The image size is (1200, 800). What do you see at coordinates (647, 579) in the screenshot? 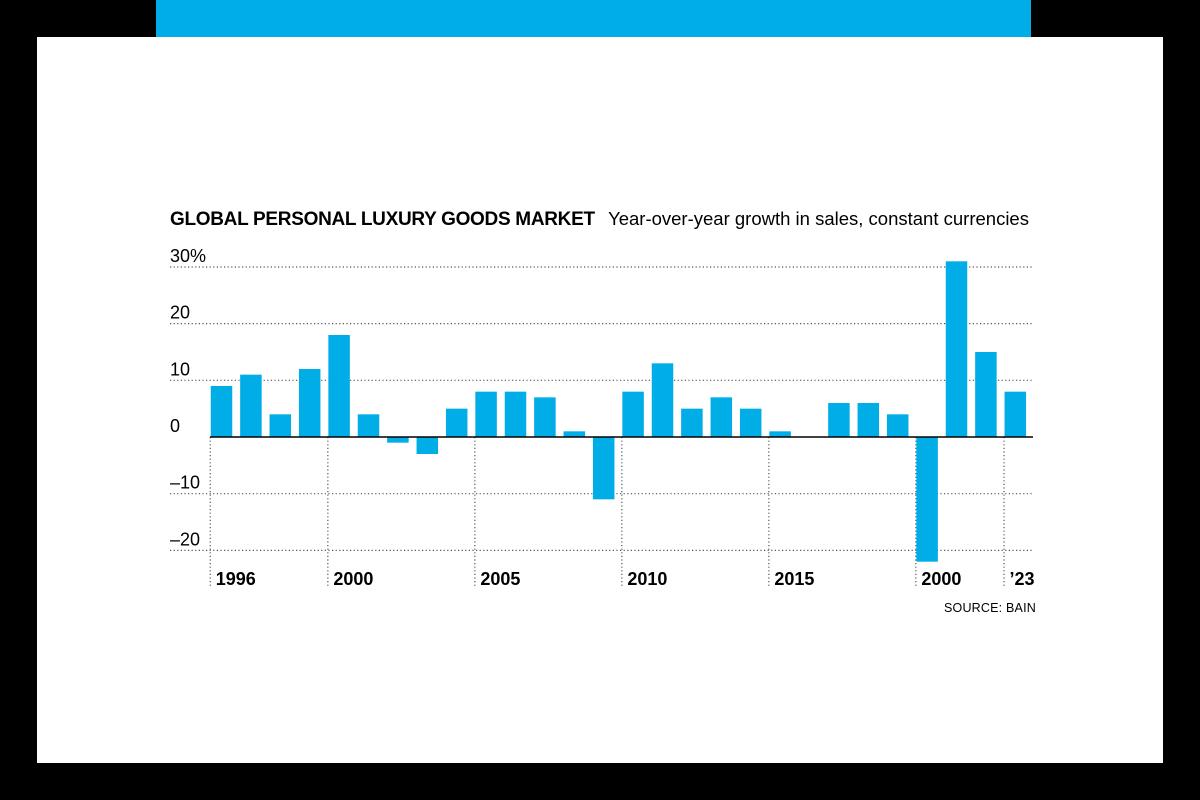
I see `x-tick-label-2010: 2010` at bounding box center [647, 579].